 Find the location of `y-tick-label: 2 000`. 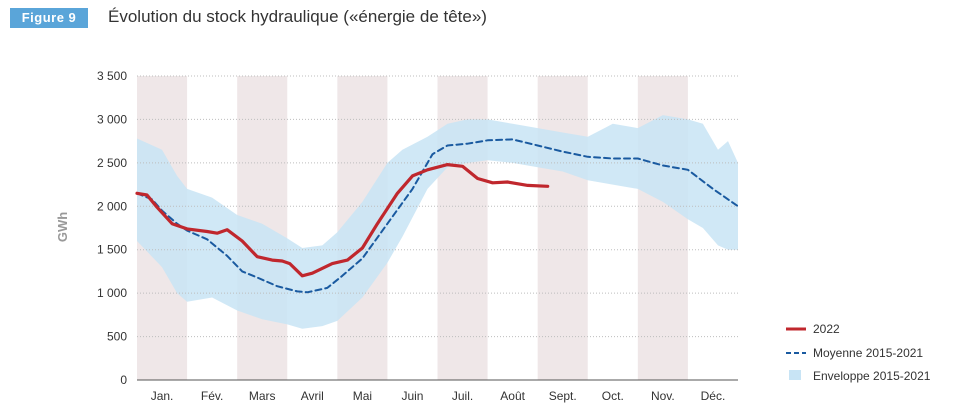

y-tick-label: 2 000 is located at coordinates (112, 206).